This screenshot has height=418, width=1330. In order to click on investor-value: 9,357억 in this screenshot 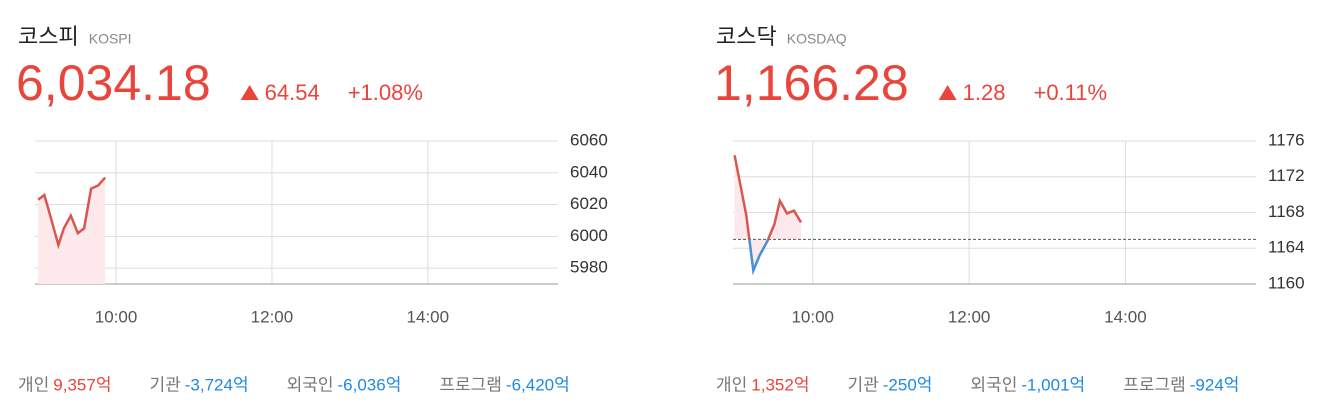, I will do `click(82, 384)`.